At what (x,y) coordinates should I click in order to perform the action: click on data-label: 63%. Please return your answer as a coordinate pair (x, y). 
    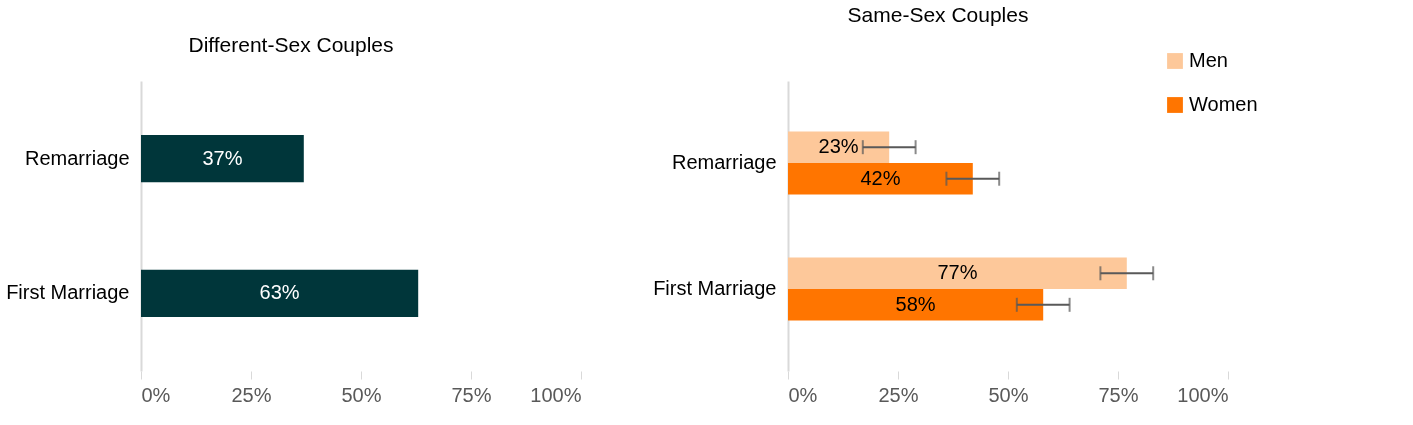
    Looking at the image, I should click on (279, 292).